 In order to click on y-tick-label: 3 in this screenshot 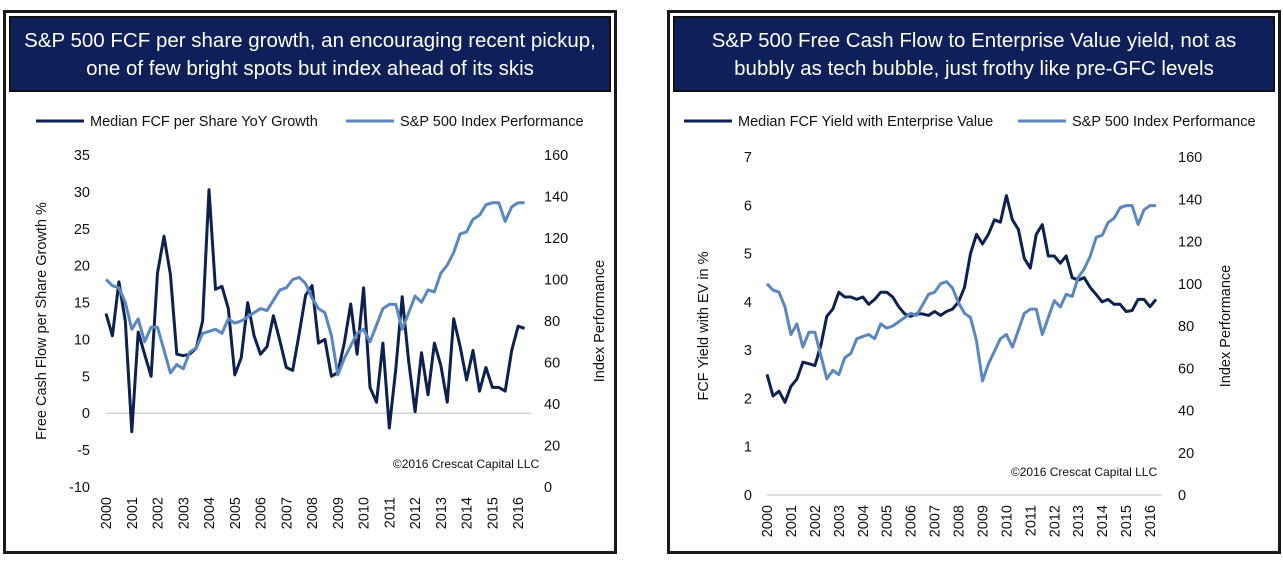, I will do `click(748, 351)`.